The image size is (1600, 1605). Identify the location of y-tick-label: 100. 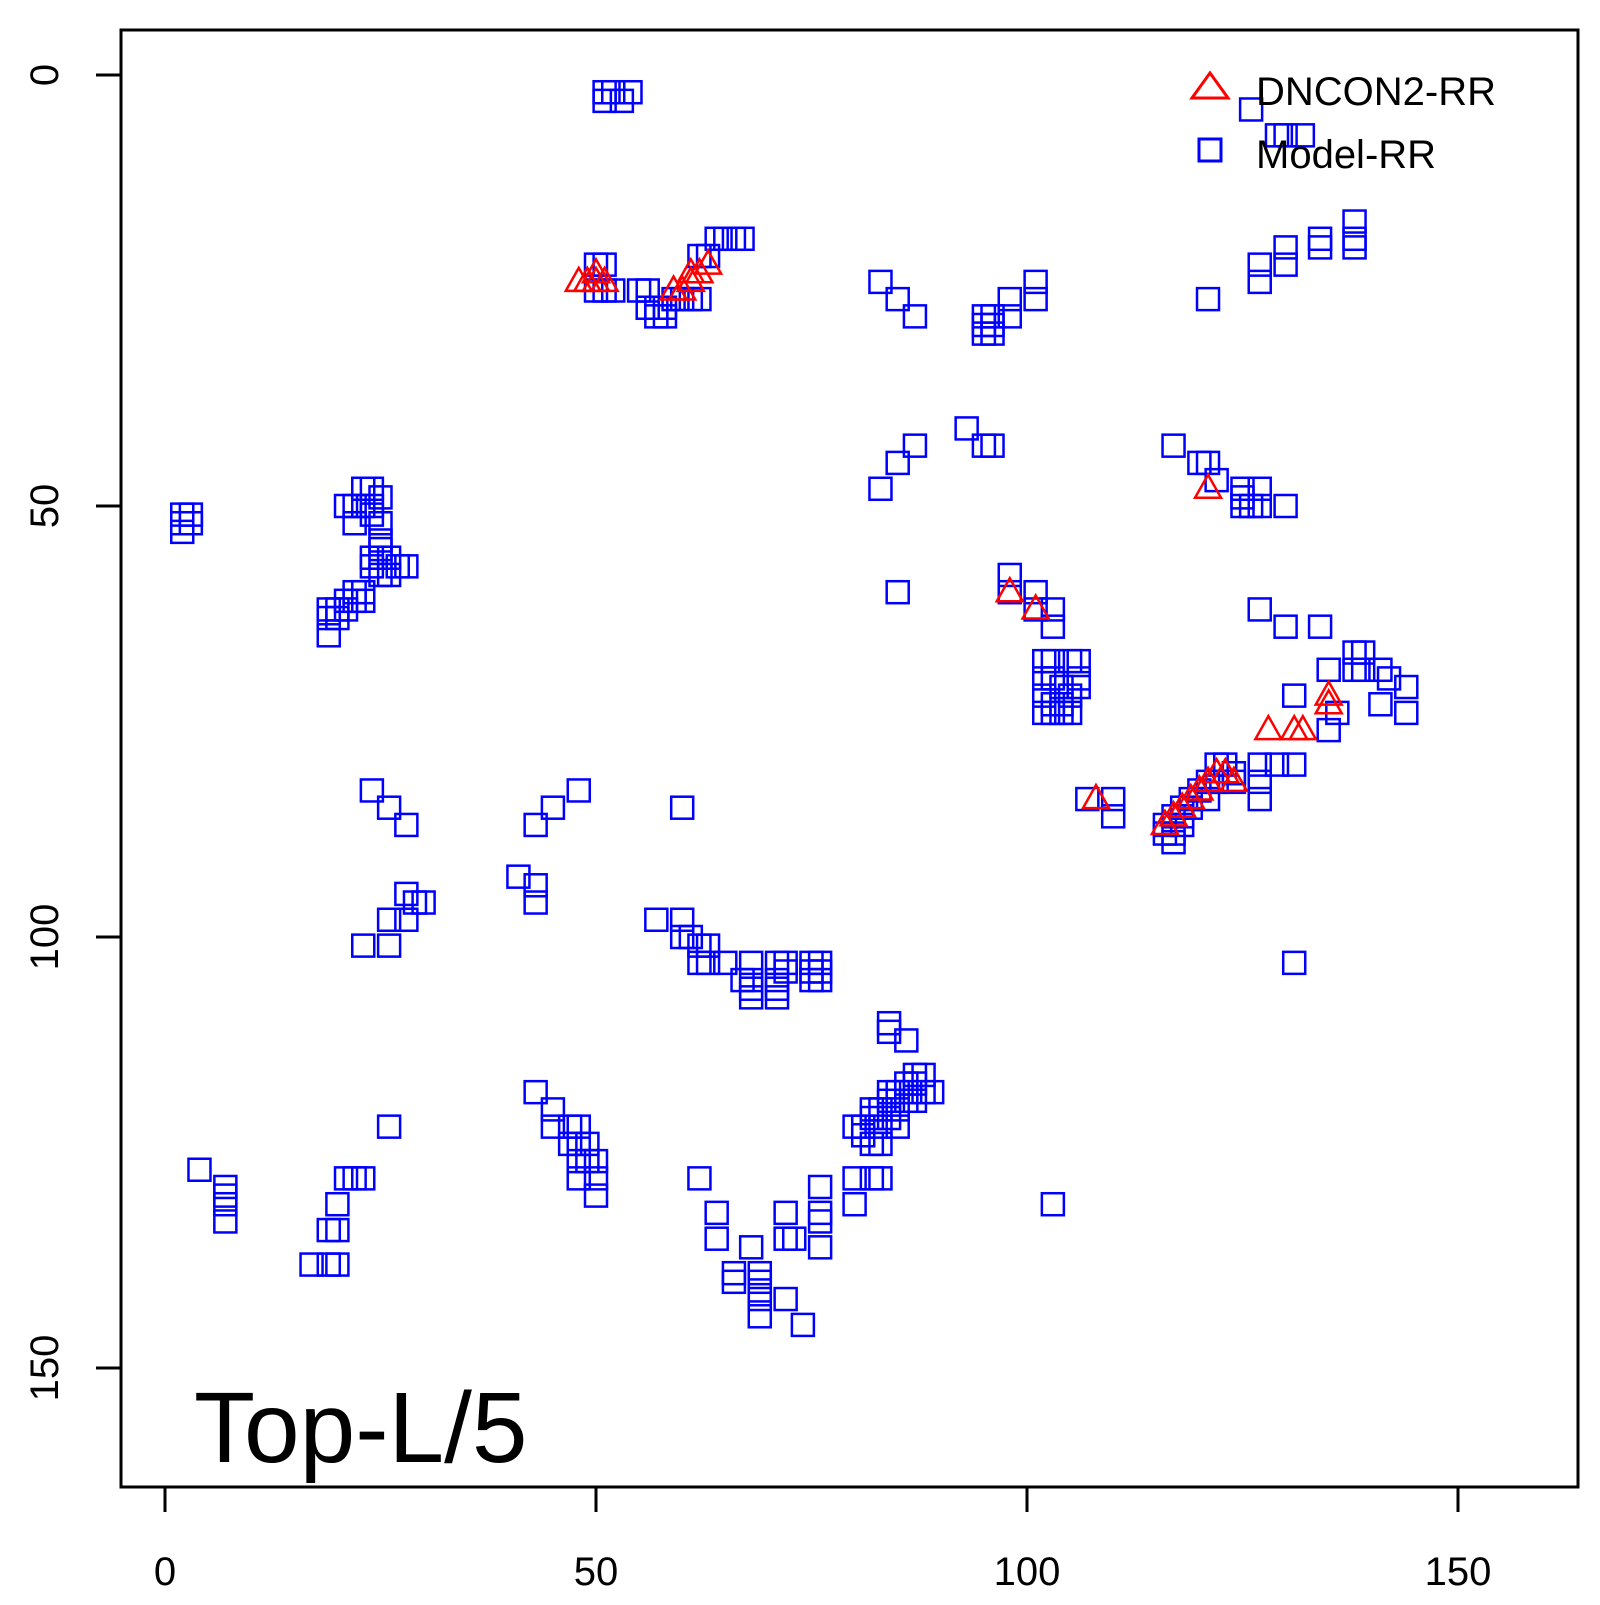
(45, 937).